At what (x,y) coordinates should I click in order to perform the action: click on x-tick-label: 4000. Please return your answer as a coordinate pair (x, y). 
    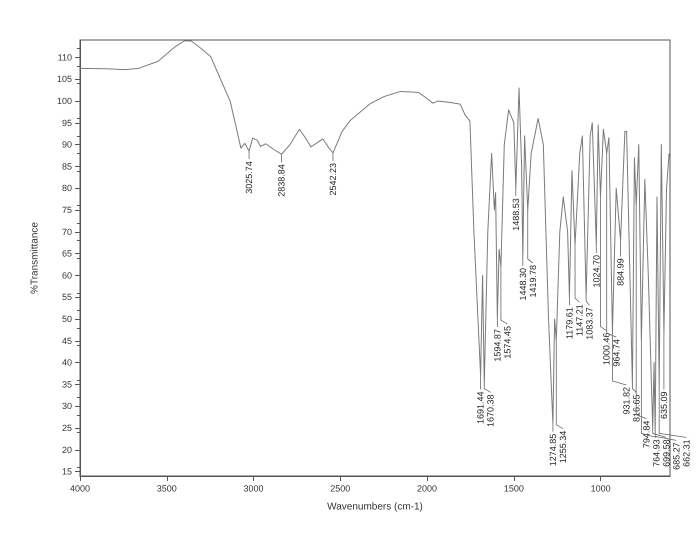
    Looking at the image, I should click on (80, 489).